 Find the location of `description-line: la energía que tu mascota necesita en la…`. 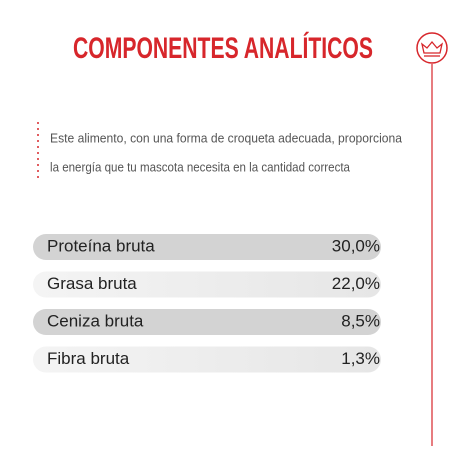

description-line: la energía que tu mascota necesita en la… is located at coordinates (200, 166).